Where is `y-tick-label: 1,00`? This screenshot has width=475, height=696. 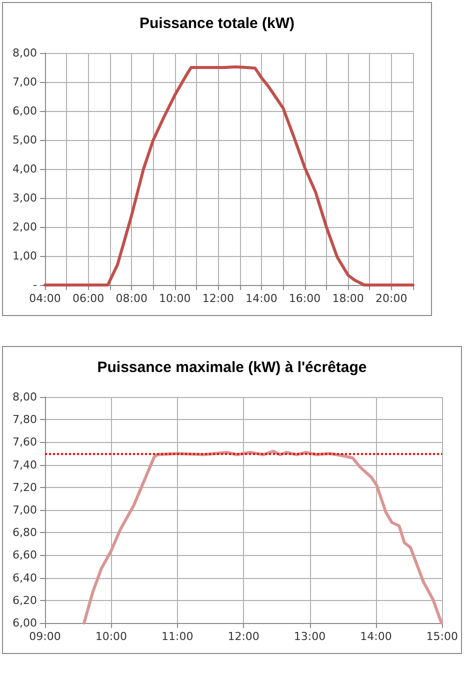
y-tick-label: 1,00 is located at coordinates (24, 256).